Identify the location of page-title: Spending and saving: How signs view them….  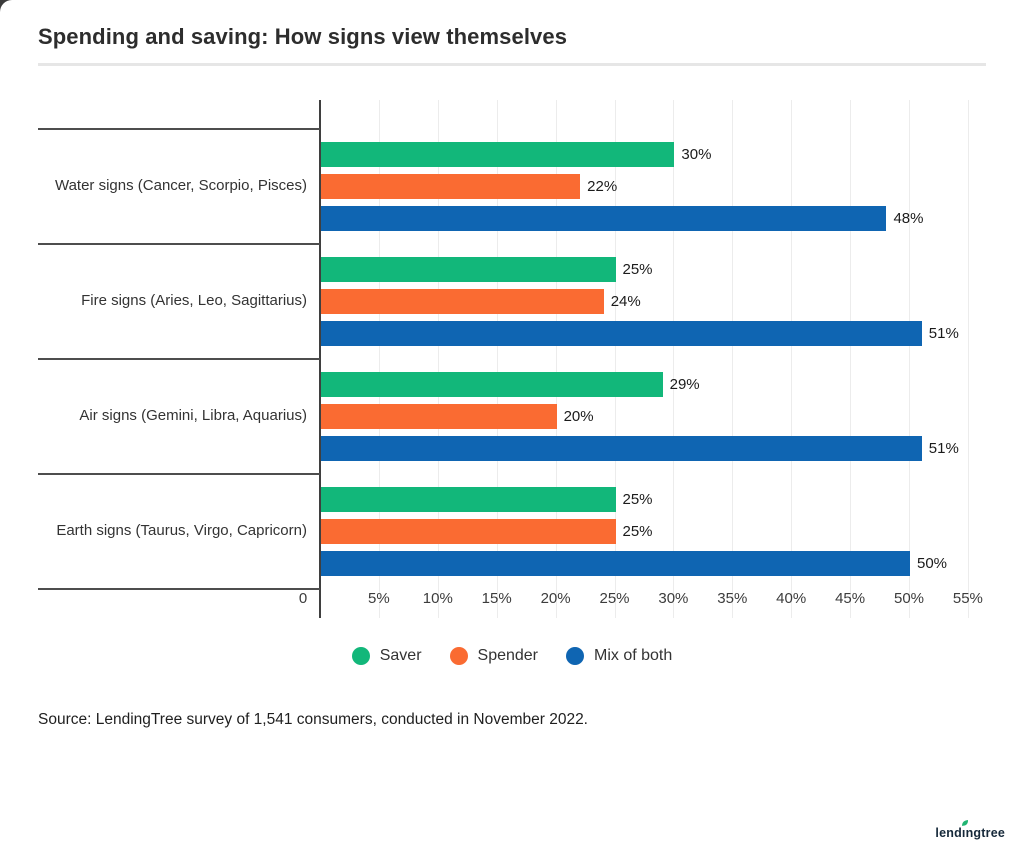
(303, 36).